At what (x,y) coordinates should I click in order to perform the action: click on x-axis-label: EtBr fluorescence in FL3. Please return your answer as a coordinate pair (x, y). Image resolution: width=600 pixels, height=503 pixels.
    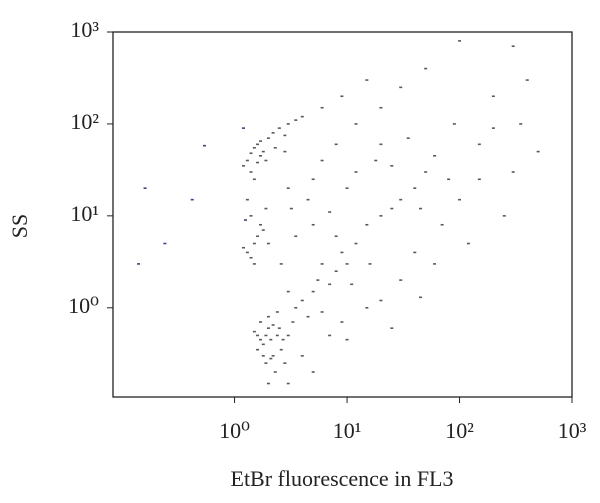
    Looking at the image, I should click on (342, 478).